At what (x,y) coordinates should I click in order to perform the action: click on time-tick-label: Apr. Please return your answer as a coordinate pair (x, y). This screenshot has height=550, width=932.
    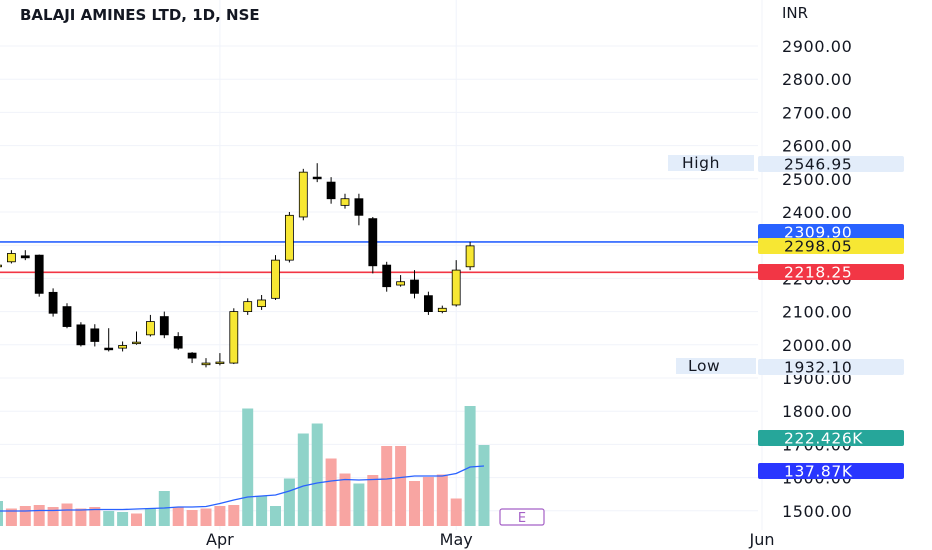
    Looking at the image, I should click on (220, 539).